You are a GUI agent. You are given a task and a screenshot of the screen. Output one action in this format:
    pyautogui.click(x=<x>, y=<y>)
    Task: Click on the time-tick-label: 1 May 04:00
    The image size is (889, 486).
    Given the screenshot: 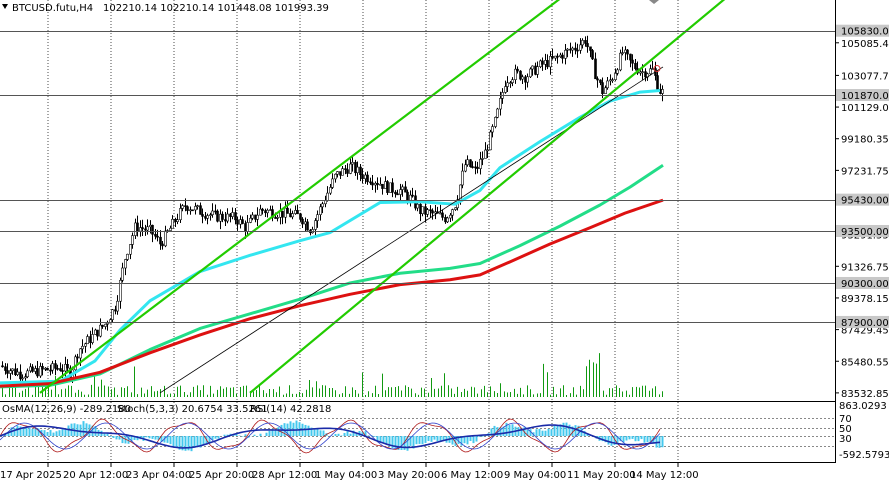 What is the action you would take?
    pyautogui.click(x=346, y=475)
    